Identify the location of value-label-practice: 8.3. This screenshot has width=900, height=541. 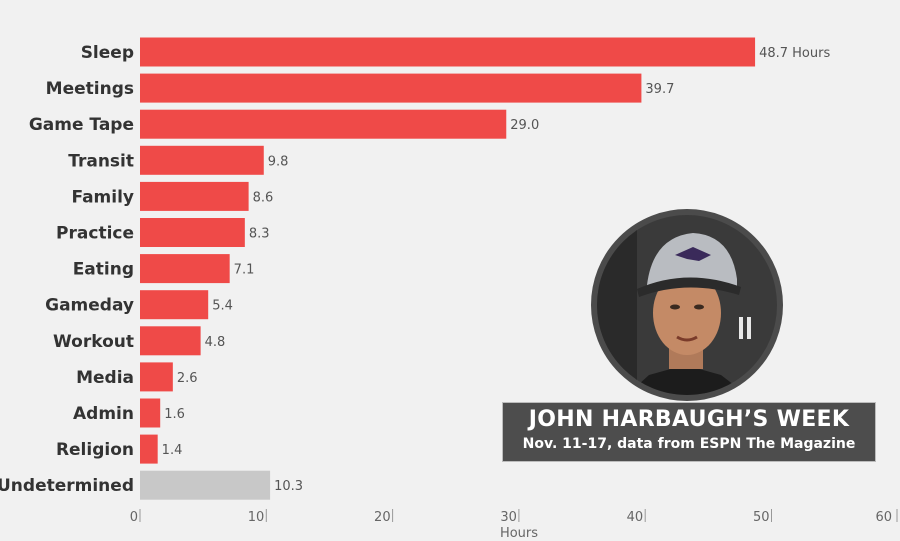
(259, 234).